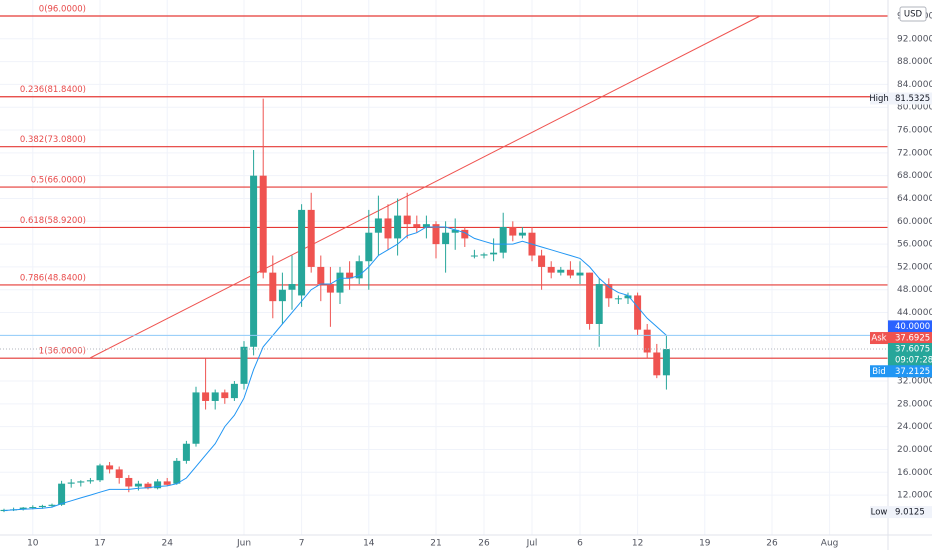  What do you see at coordinates (914, 131) in the screenshot?
I see `y-tick-label: 76.0000` at bounding box center [914, 131].